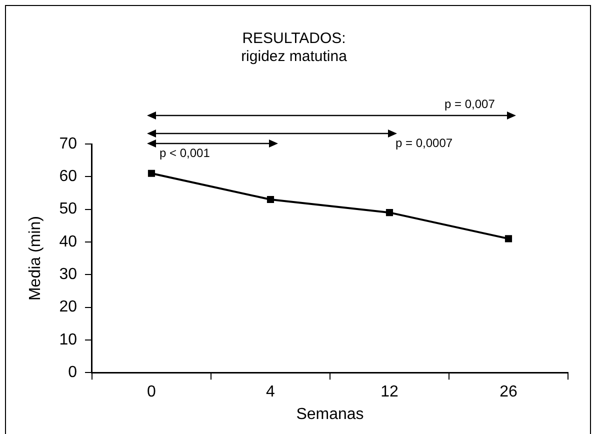 This screenshot has height=434, width=597. What do you see at coordinates (184, 153) in the screenshot?
I see `annotation: p < 0,001` at bounding box center [184, 153].